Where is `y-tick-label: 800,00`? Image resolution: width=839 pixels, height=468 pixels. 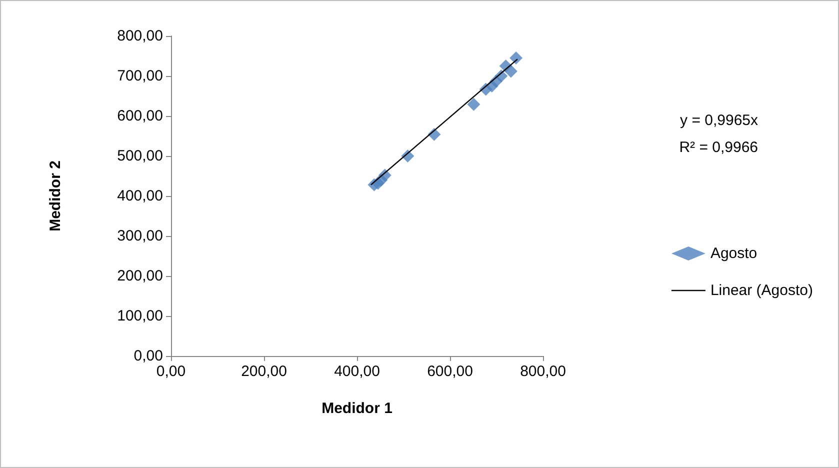 y-tick-label: 800,00 is located at coordinates (140, 36).